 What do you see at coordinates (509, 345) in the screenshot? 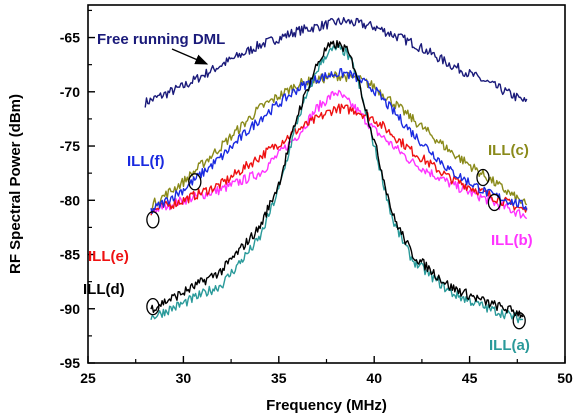
I see `series-label-ill-a: ILL(a)` at bounding box center [509, 345].